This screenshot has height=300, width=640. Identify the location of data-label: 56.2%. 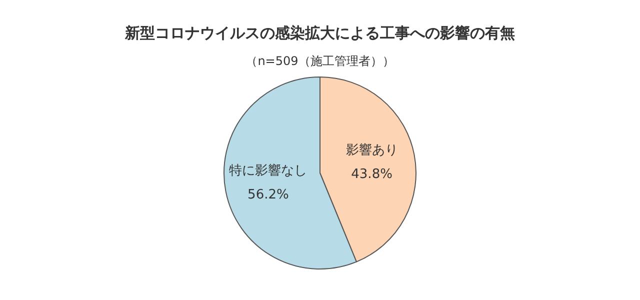
(268, 195).